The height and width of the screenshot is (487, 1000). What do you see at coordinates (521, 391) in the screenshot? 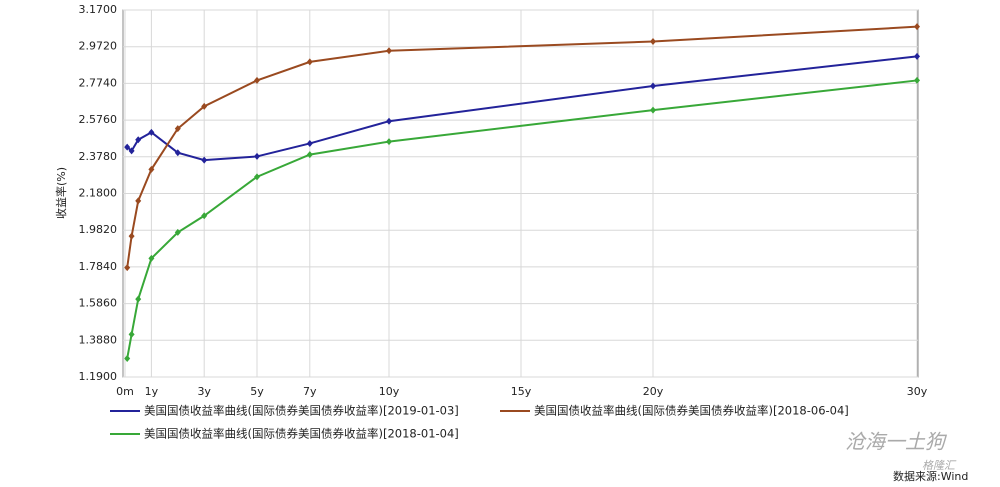
I see `x-tick-label: 15y` at bounding box center [521, 391].